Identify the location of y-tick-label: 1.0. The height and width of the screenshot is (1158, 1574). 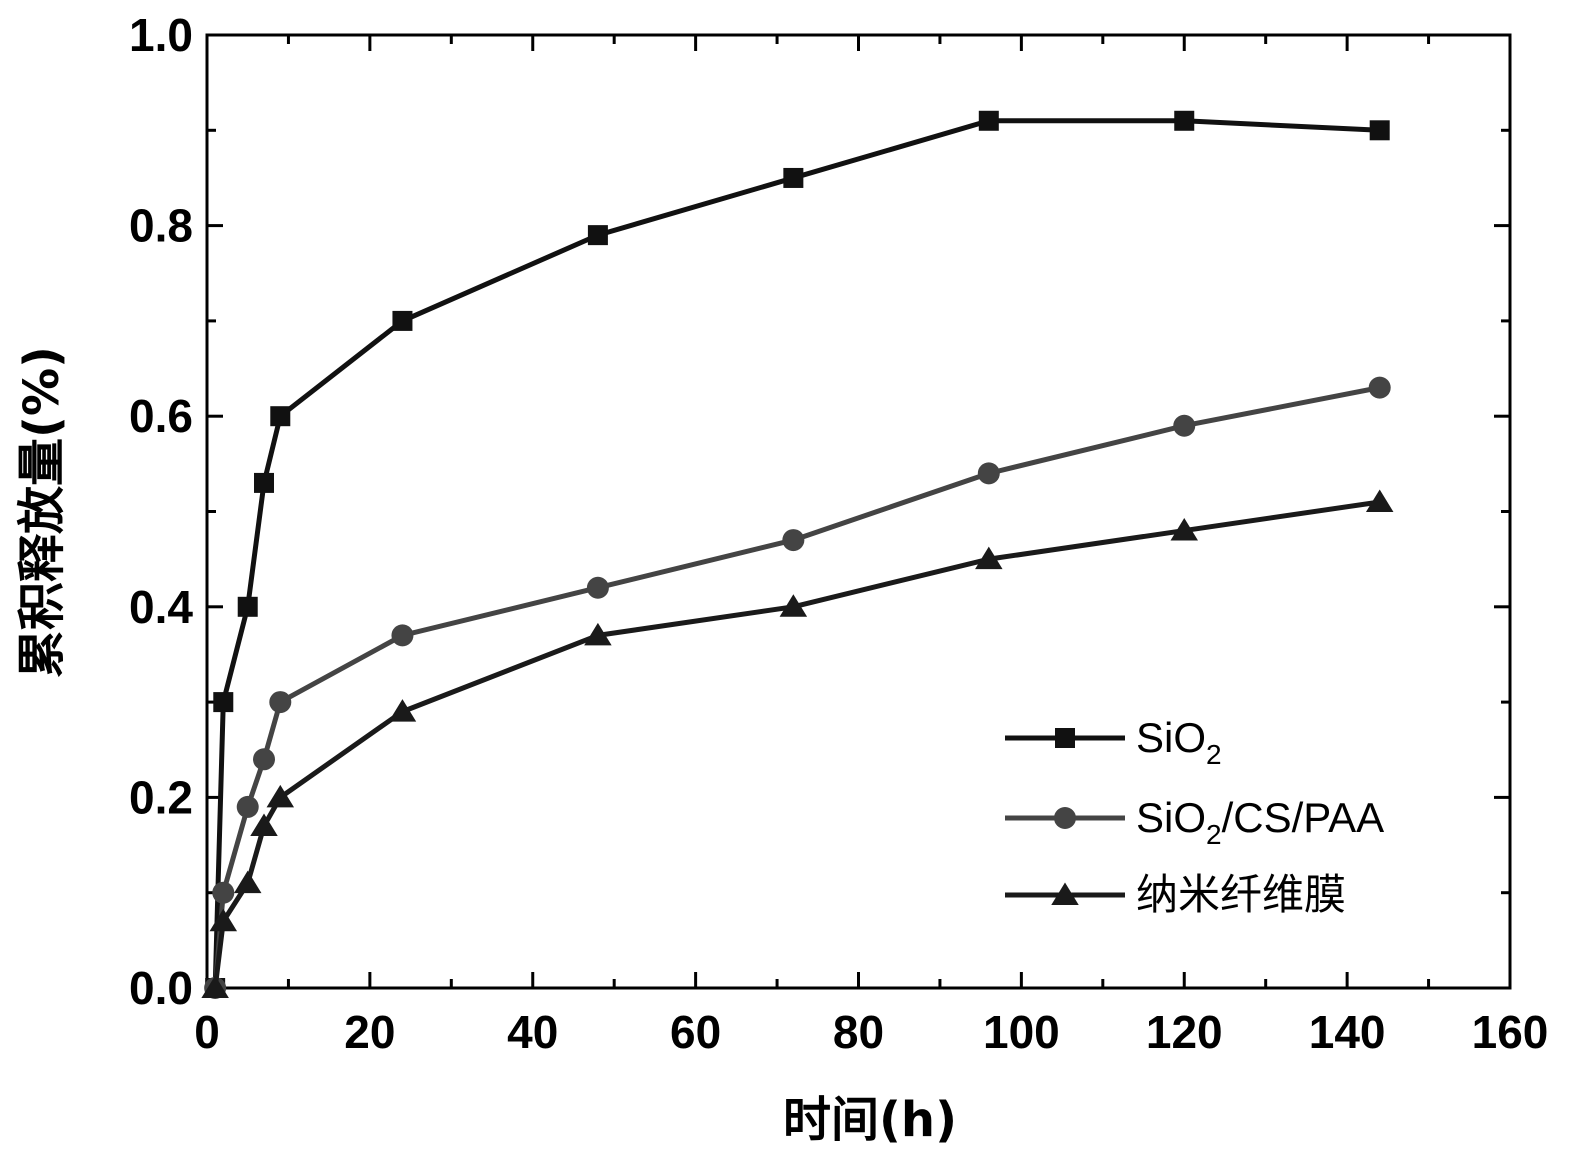
(161, 35).